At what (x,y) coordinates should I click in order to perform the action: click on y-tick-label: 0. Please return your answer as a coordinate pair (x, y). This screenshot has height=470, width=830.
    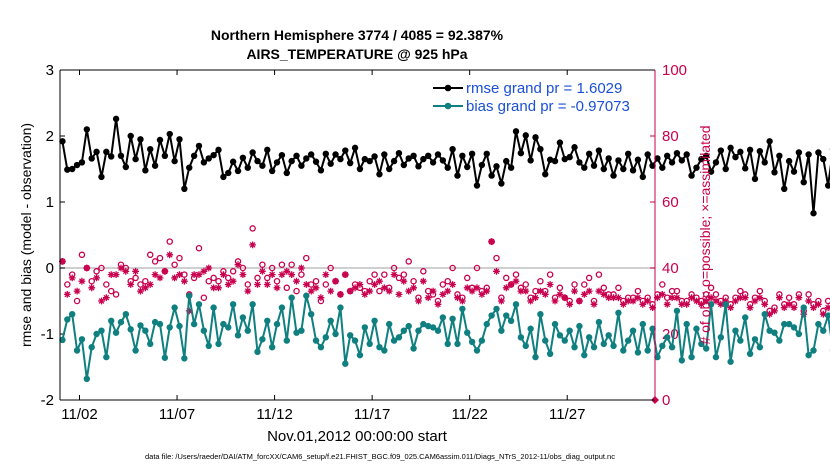
    Looking at the image, I should click on (50, 268).